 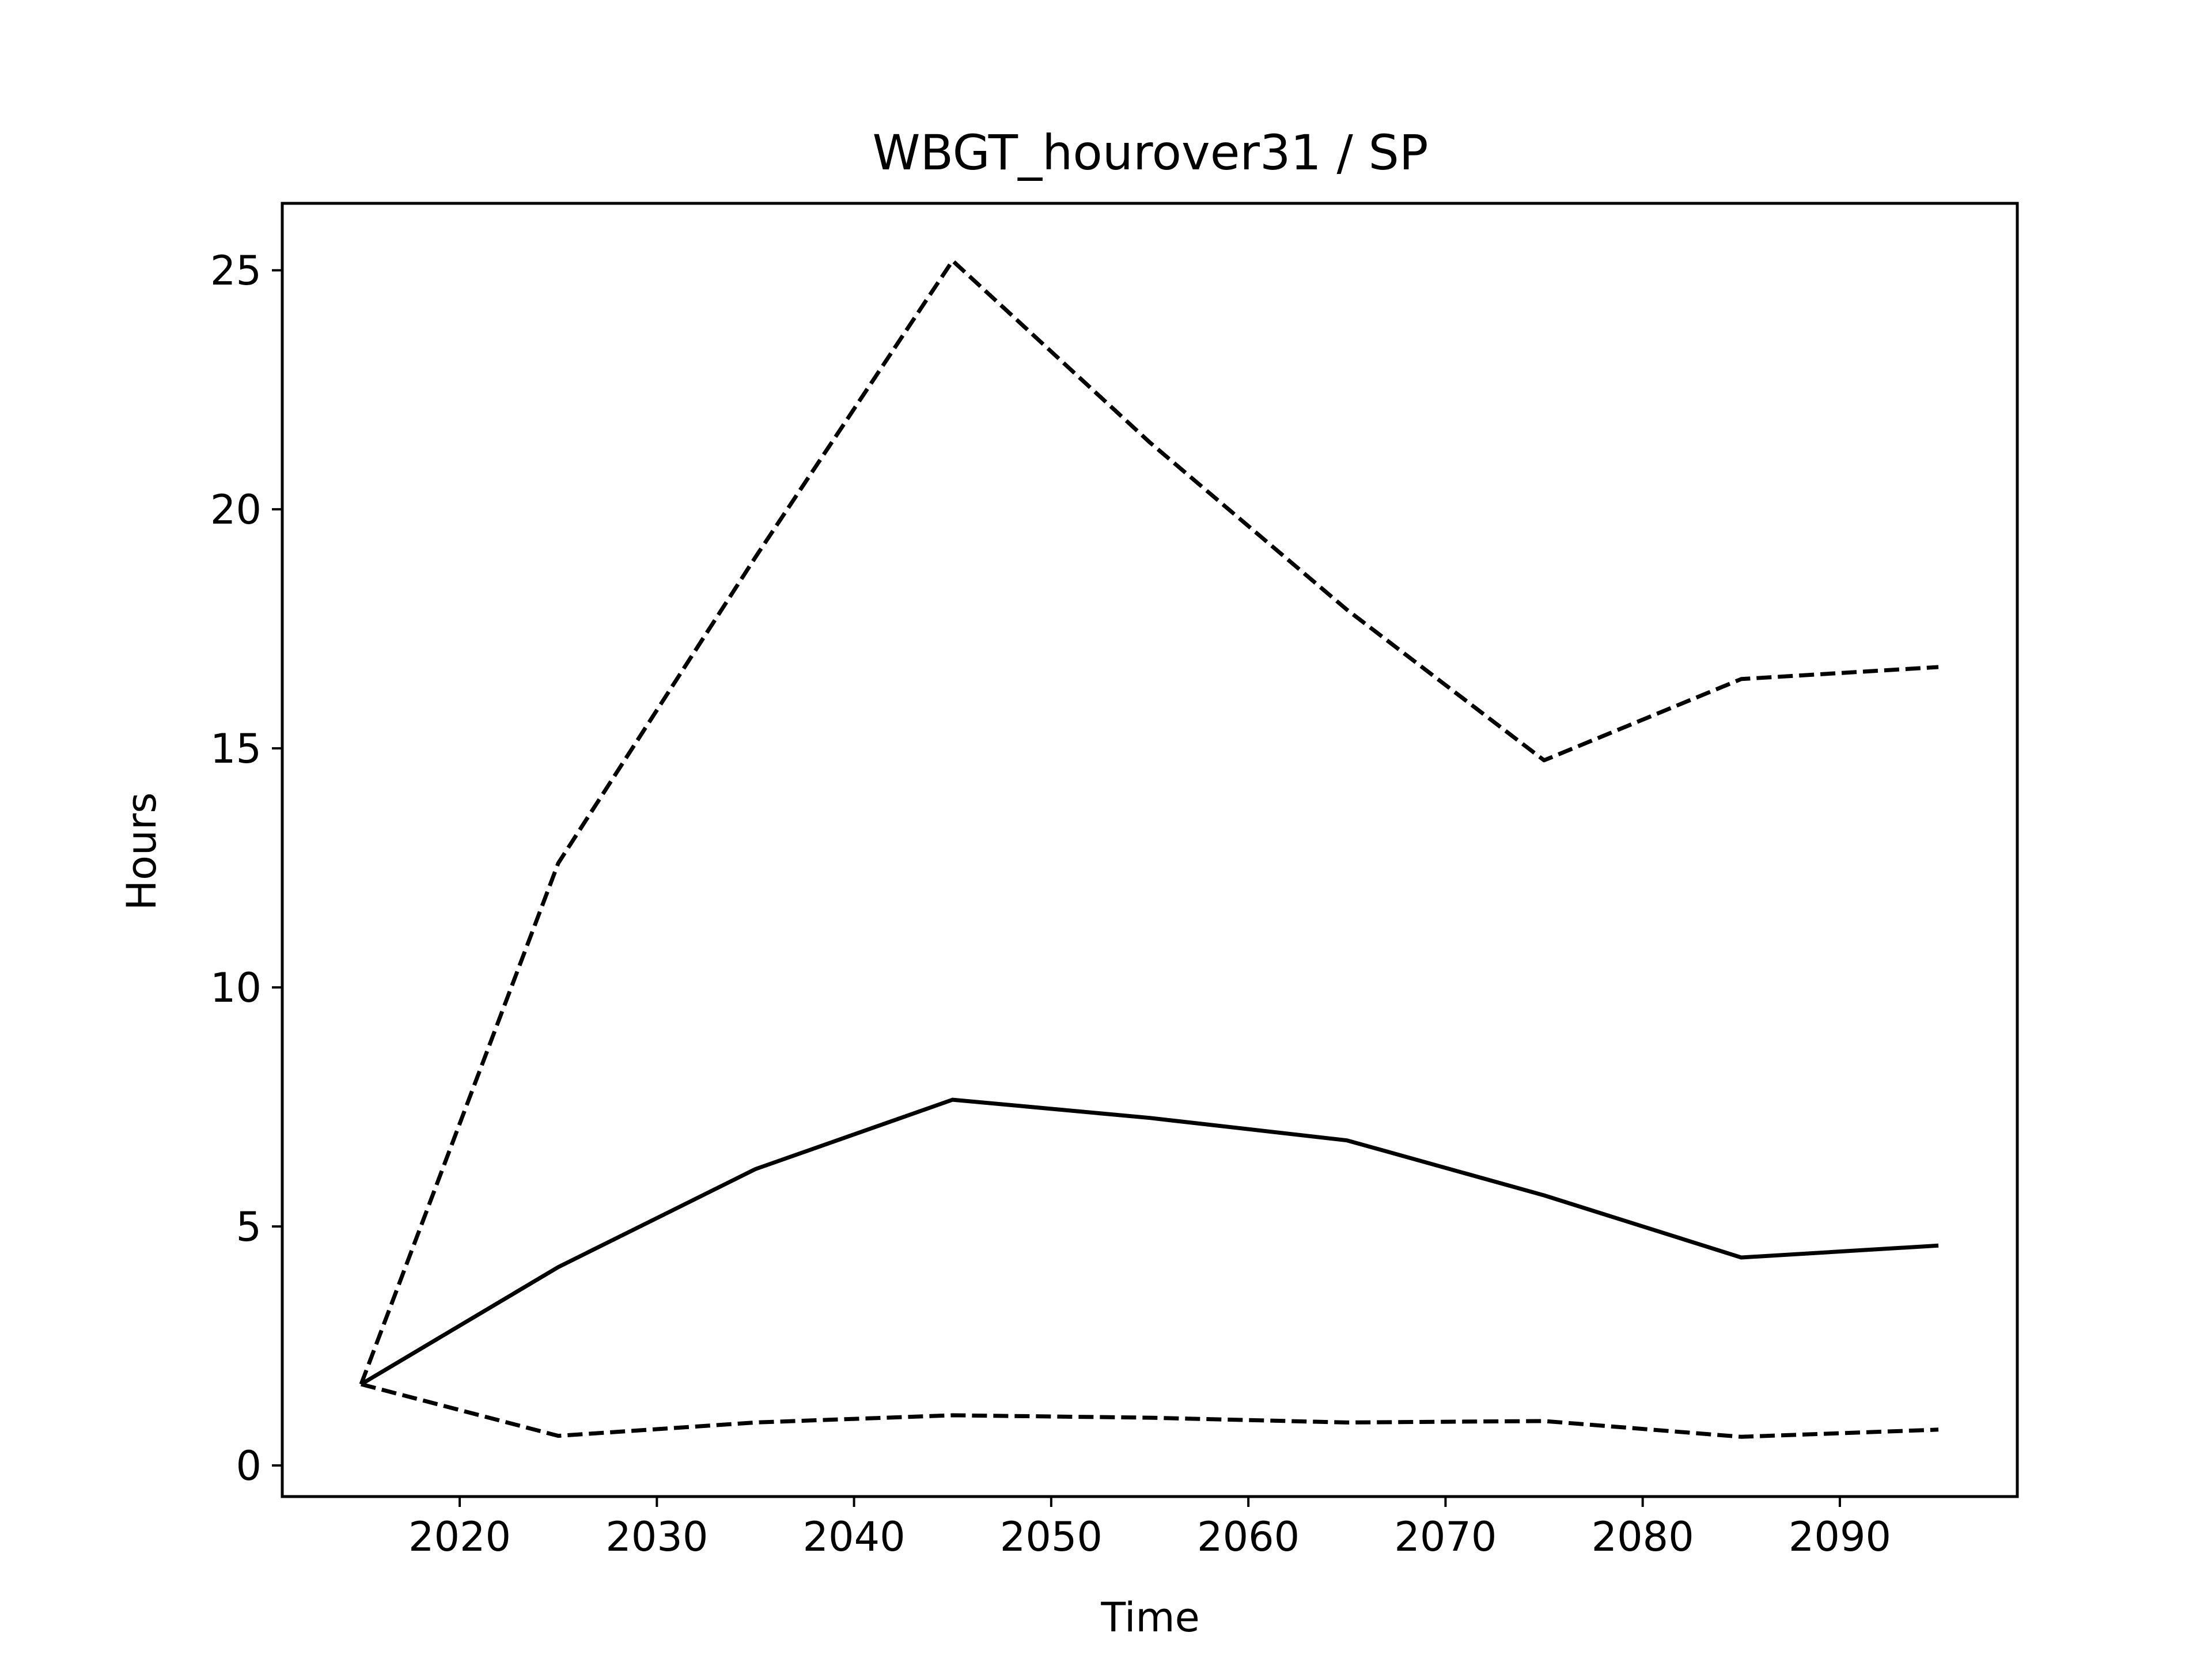 What do you see at coordinates (249, 1227) in the screenshot?
I see `y-tick-label: 5` at bounding box center [249, 1227].